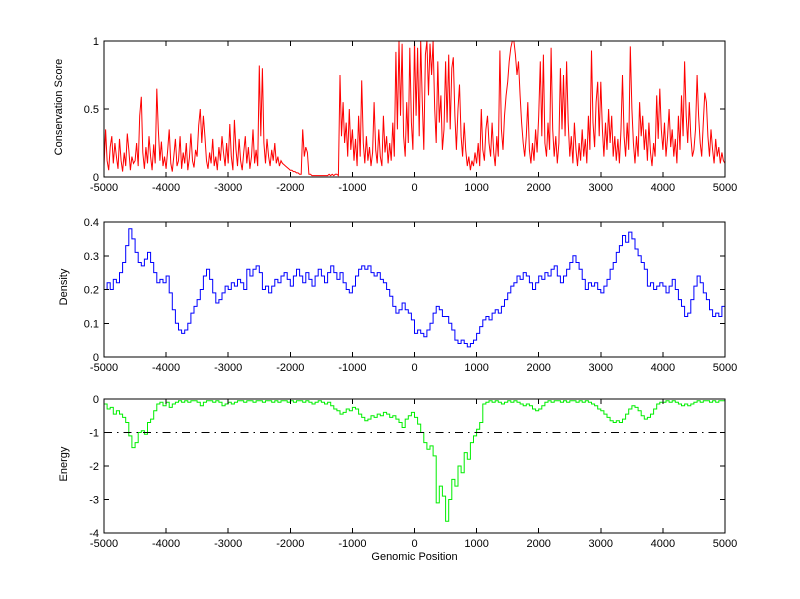 This screenshot has height=599, width=800. What do you see at coordinates (91, 110) in the screenshot?
I see `y-tick-label: 0.5` at bounding box center [91, 110].